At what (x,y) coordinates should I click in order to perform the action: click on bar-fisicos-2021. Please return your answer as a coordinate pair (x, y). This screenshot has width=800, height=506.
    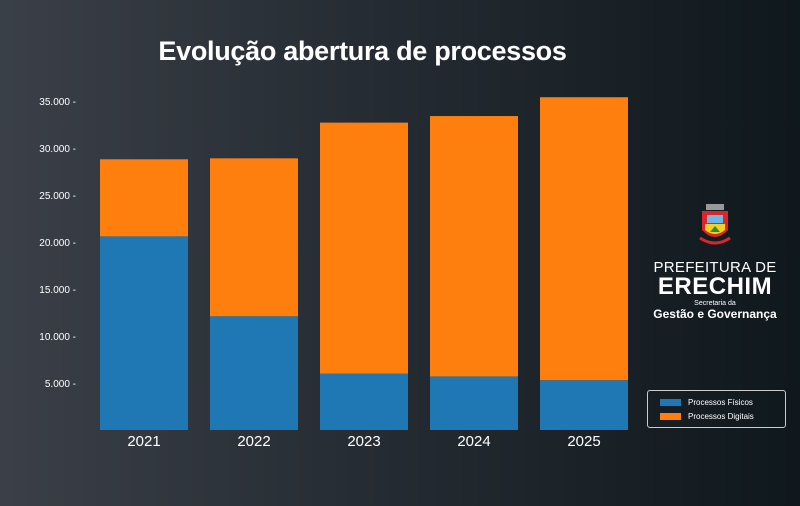
    Looking at the image, I should click on (144, 333).